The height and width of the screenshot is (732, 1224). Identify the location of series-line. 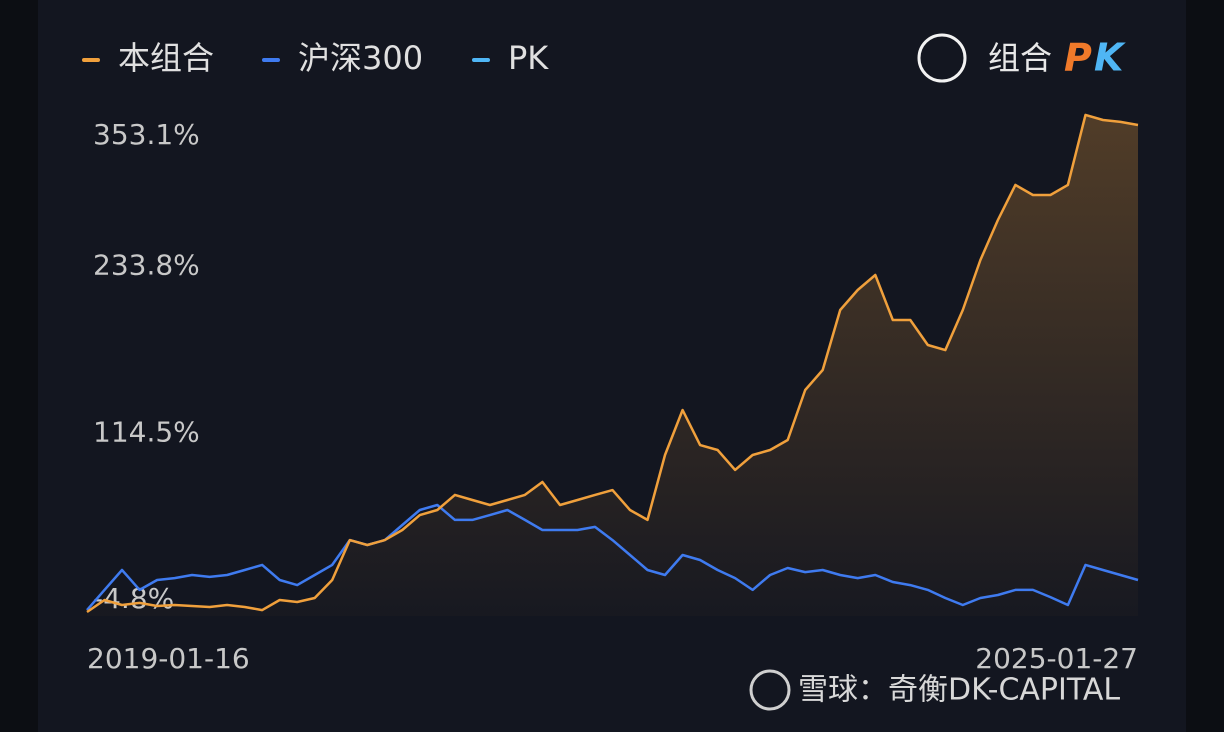
(612, 557).